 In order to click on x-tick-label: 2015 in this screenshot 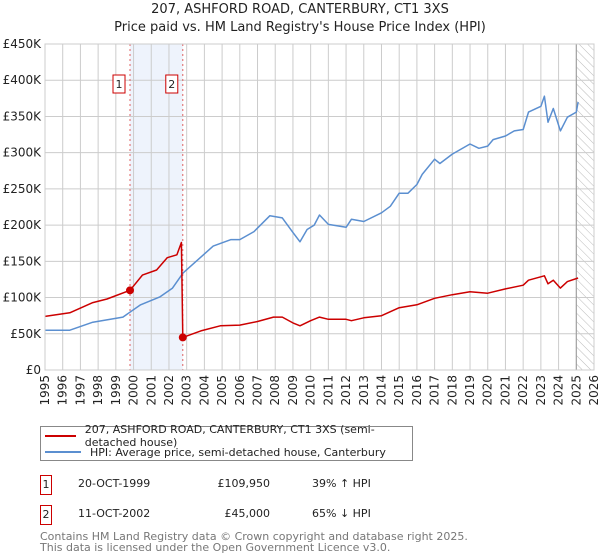, I will do `click(399, 390)`.